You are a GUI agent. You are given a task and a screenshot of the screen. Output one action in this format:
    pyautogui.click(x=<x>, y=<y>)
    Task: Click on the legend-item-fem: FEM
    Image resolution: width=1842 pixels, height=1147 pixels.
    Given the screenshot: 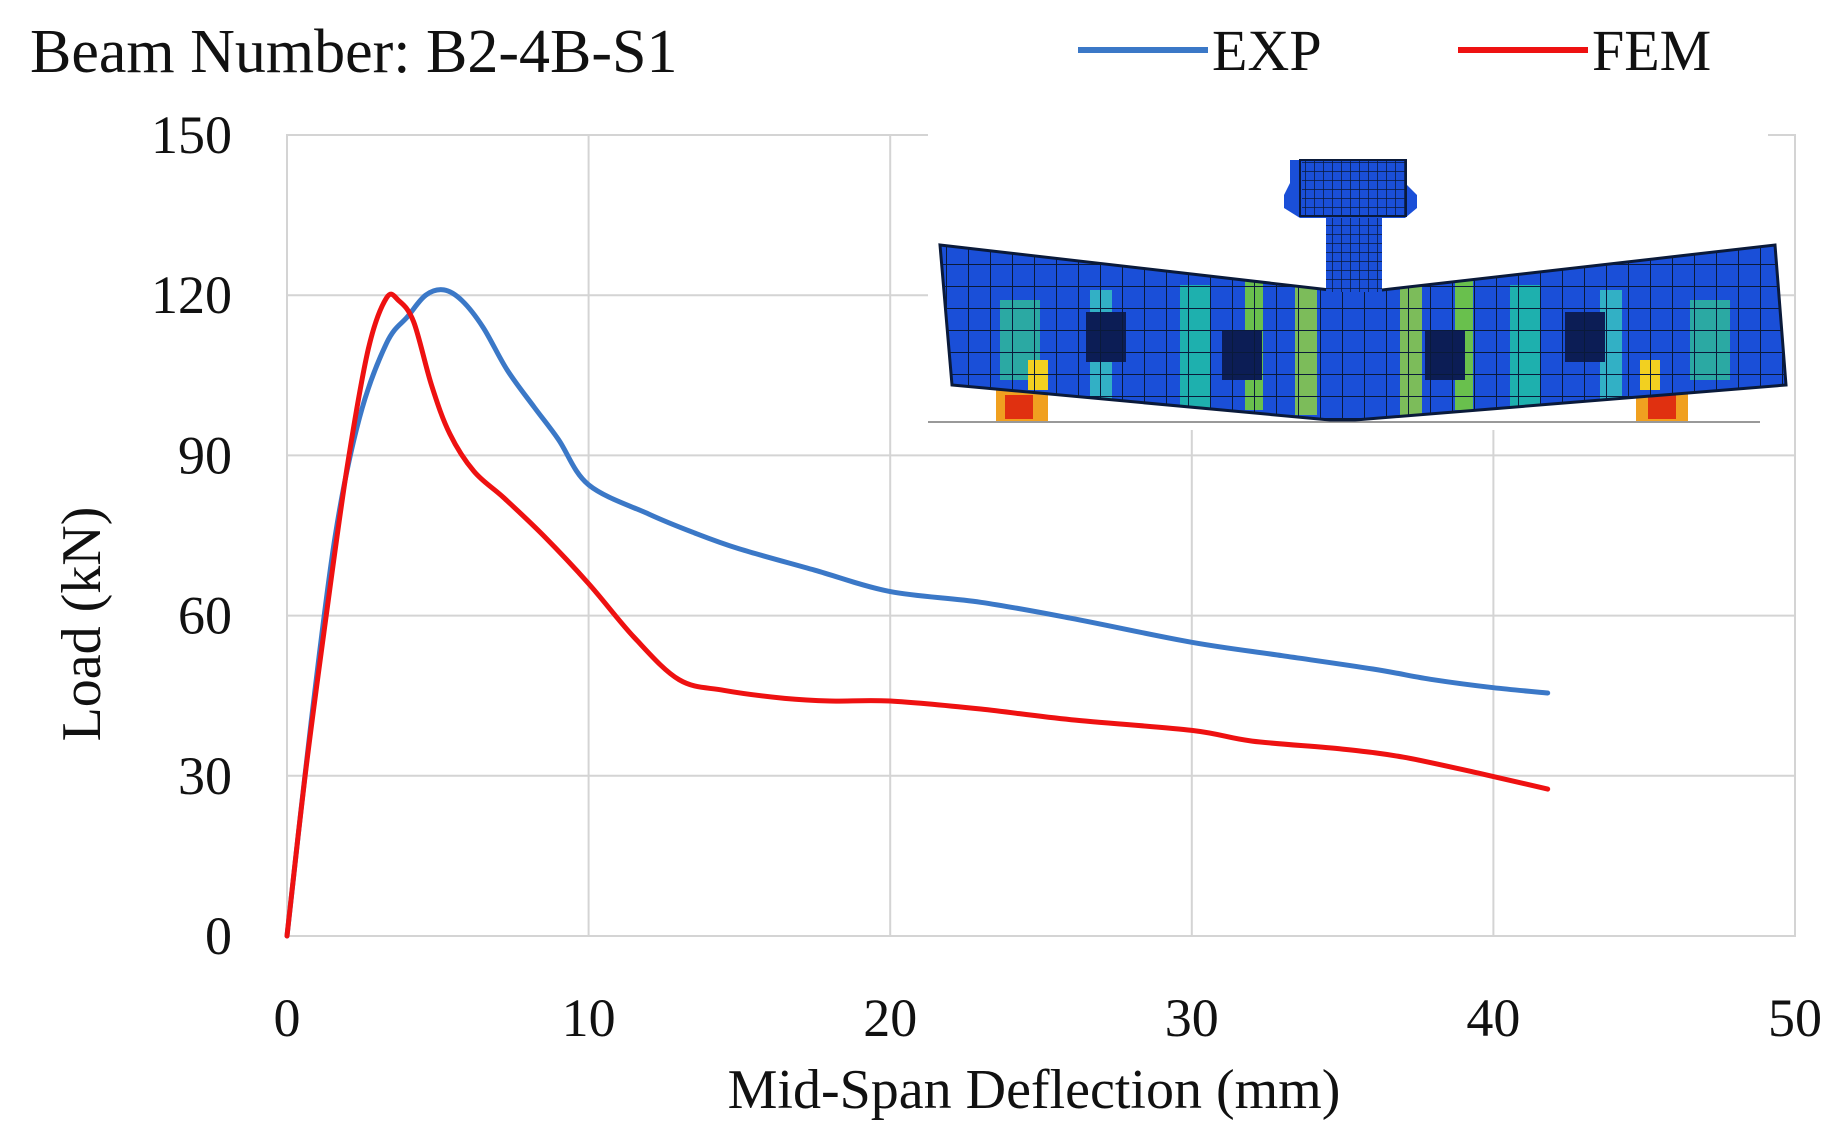 What is the action you would take?
    pyautogui.click(x=1584, y=50)
    